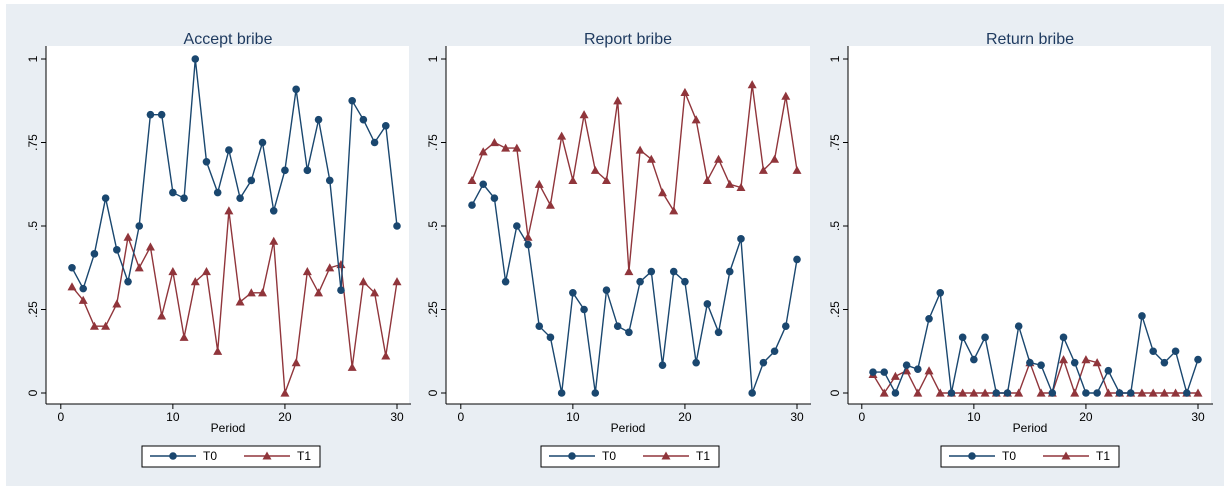 The width and height of the screenshot is (1229, 494). Describe the element at coordinates (1103, 456) in the screenshot. I see `legend-label-t1: T1` at that location.